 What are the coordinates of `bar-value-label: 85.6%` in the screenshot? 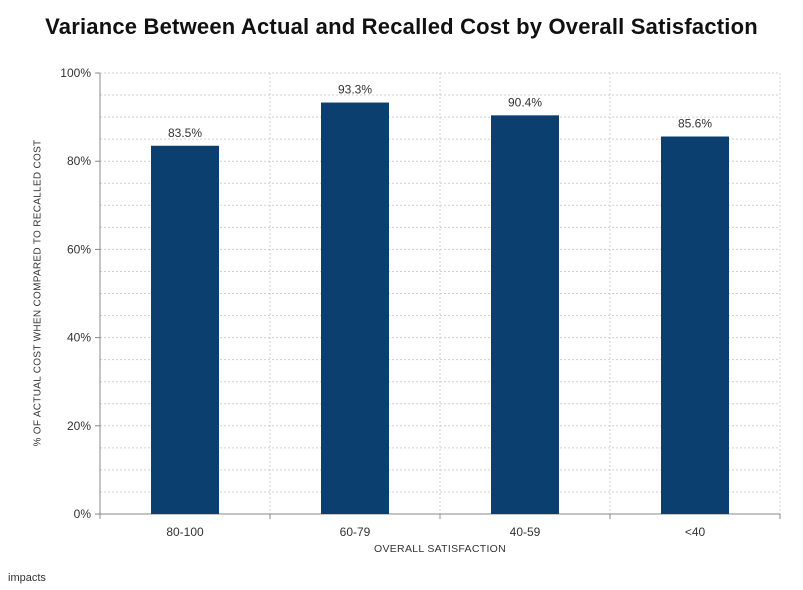 It's located at (695, 124).